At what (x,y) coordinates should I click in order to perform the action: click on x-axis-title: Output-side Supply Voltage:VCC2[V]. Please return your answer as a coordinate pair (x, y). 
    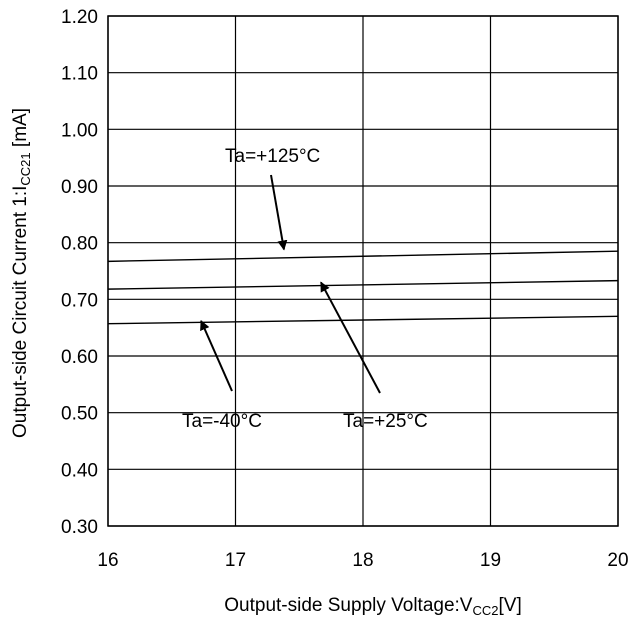
    Looking at the image, I should click on (372, 606).